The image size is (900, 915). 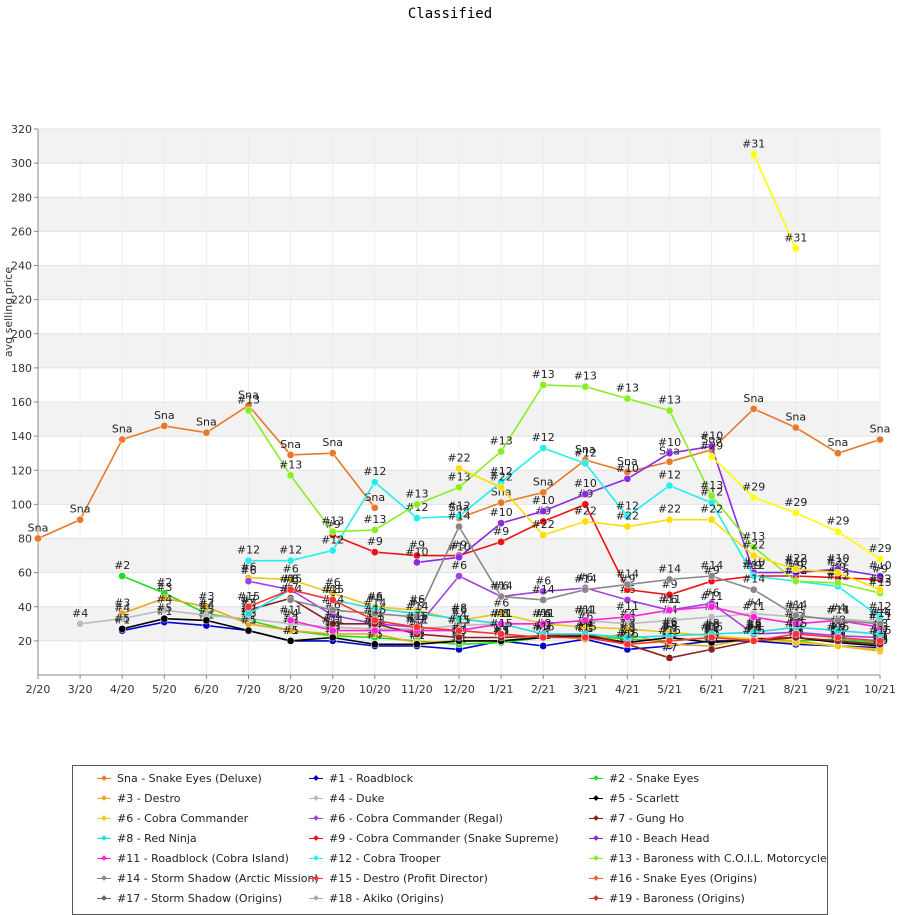 What do you see at coordinates (25, 641) in the screenshot?
I see `y-tick-label: 20` at bounding box center [25, 641].